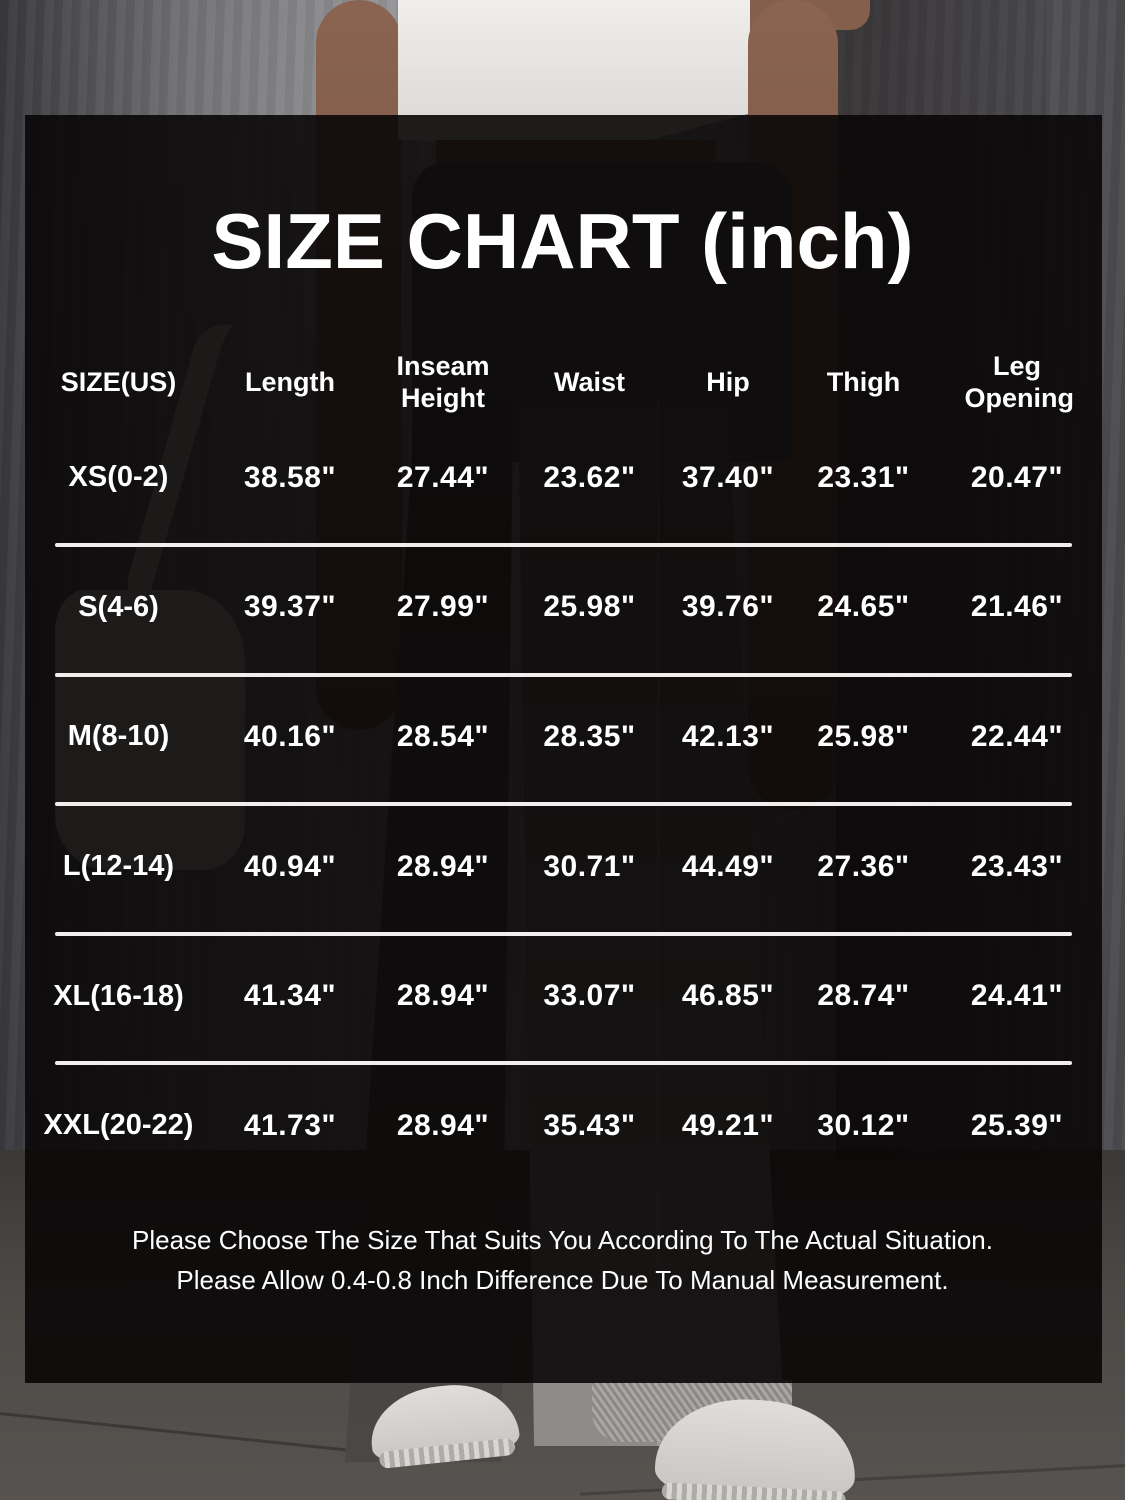 The width and height of the screenshot is (1125, 1500). Describe the element at coordinates (290, 866) in the screenshot. I see `measurement-value: 40.94"` at that location.